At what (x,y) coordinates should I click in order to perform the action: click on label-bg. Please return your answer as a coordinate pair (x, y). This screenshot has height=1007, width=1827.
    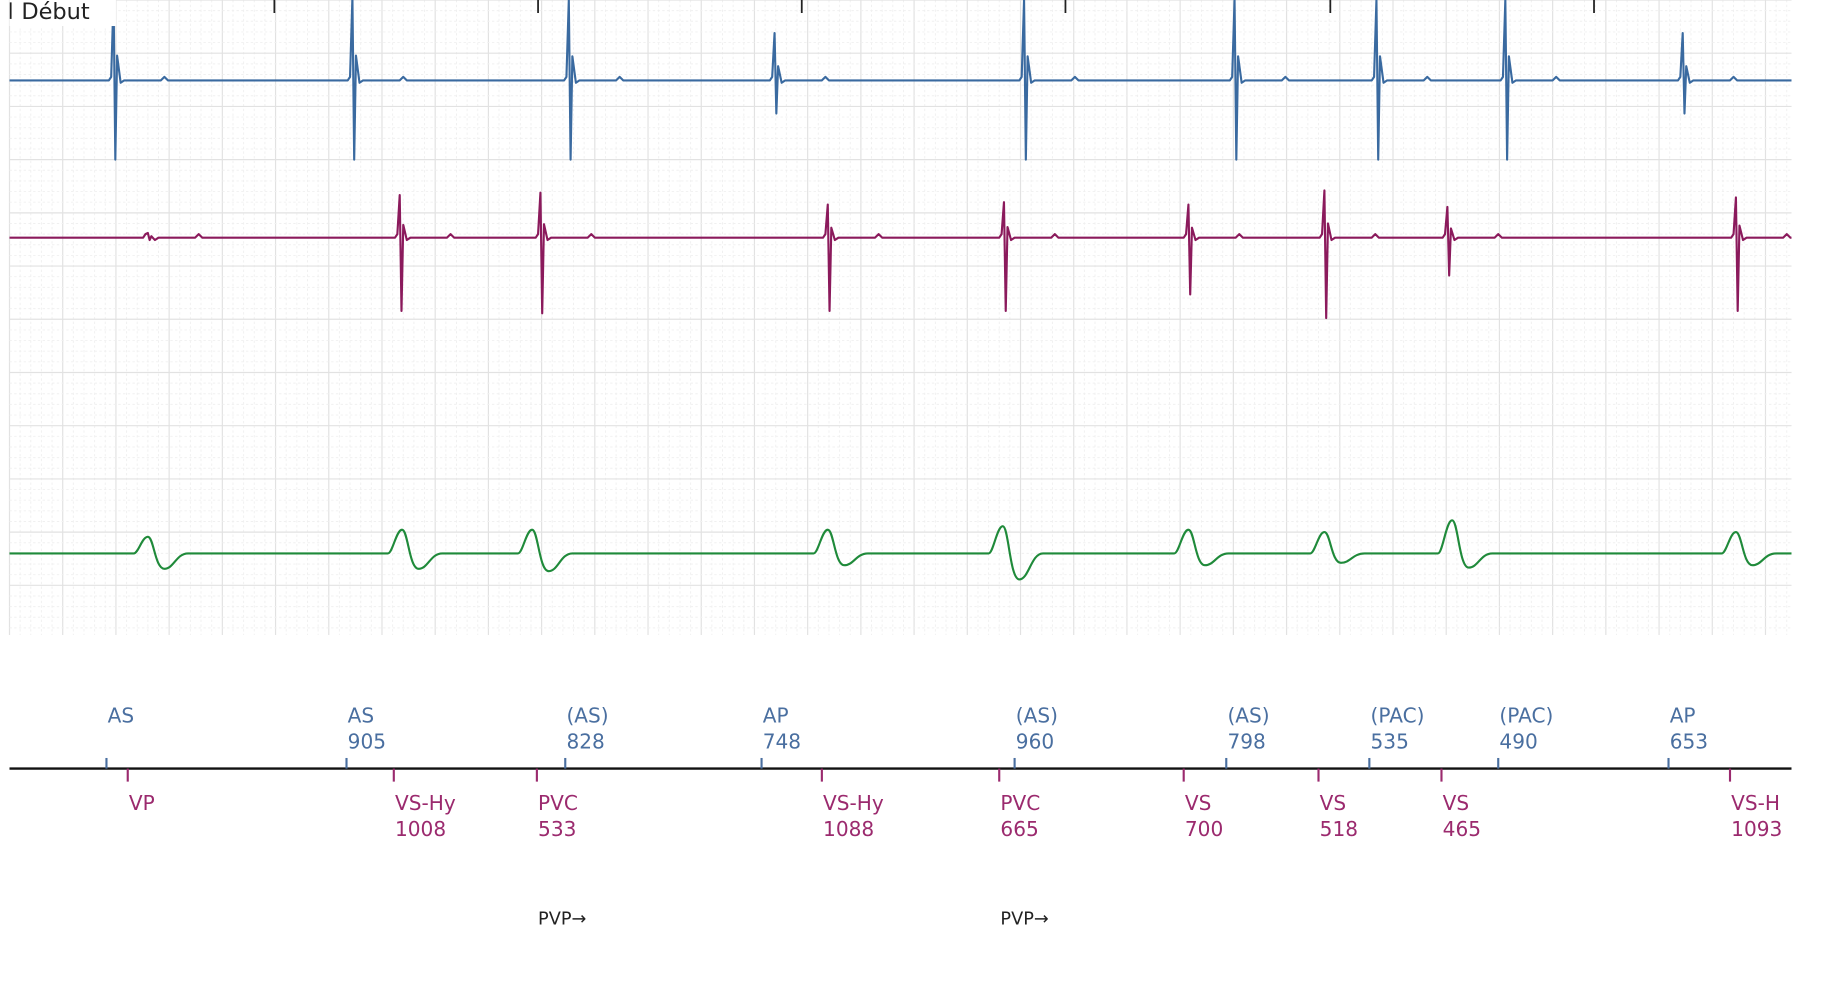
    Looking at the image, I should click on (62, 13).